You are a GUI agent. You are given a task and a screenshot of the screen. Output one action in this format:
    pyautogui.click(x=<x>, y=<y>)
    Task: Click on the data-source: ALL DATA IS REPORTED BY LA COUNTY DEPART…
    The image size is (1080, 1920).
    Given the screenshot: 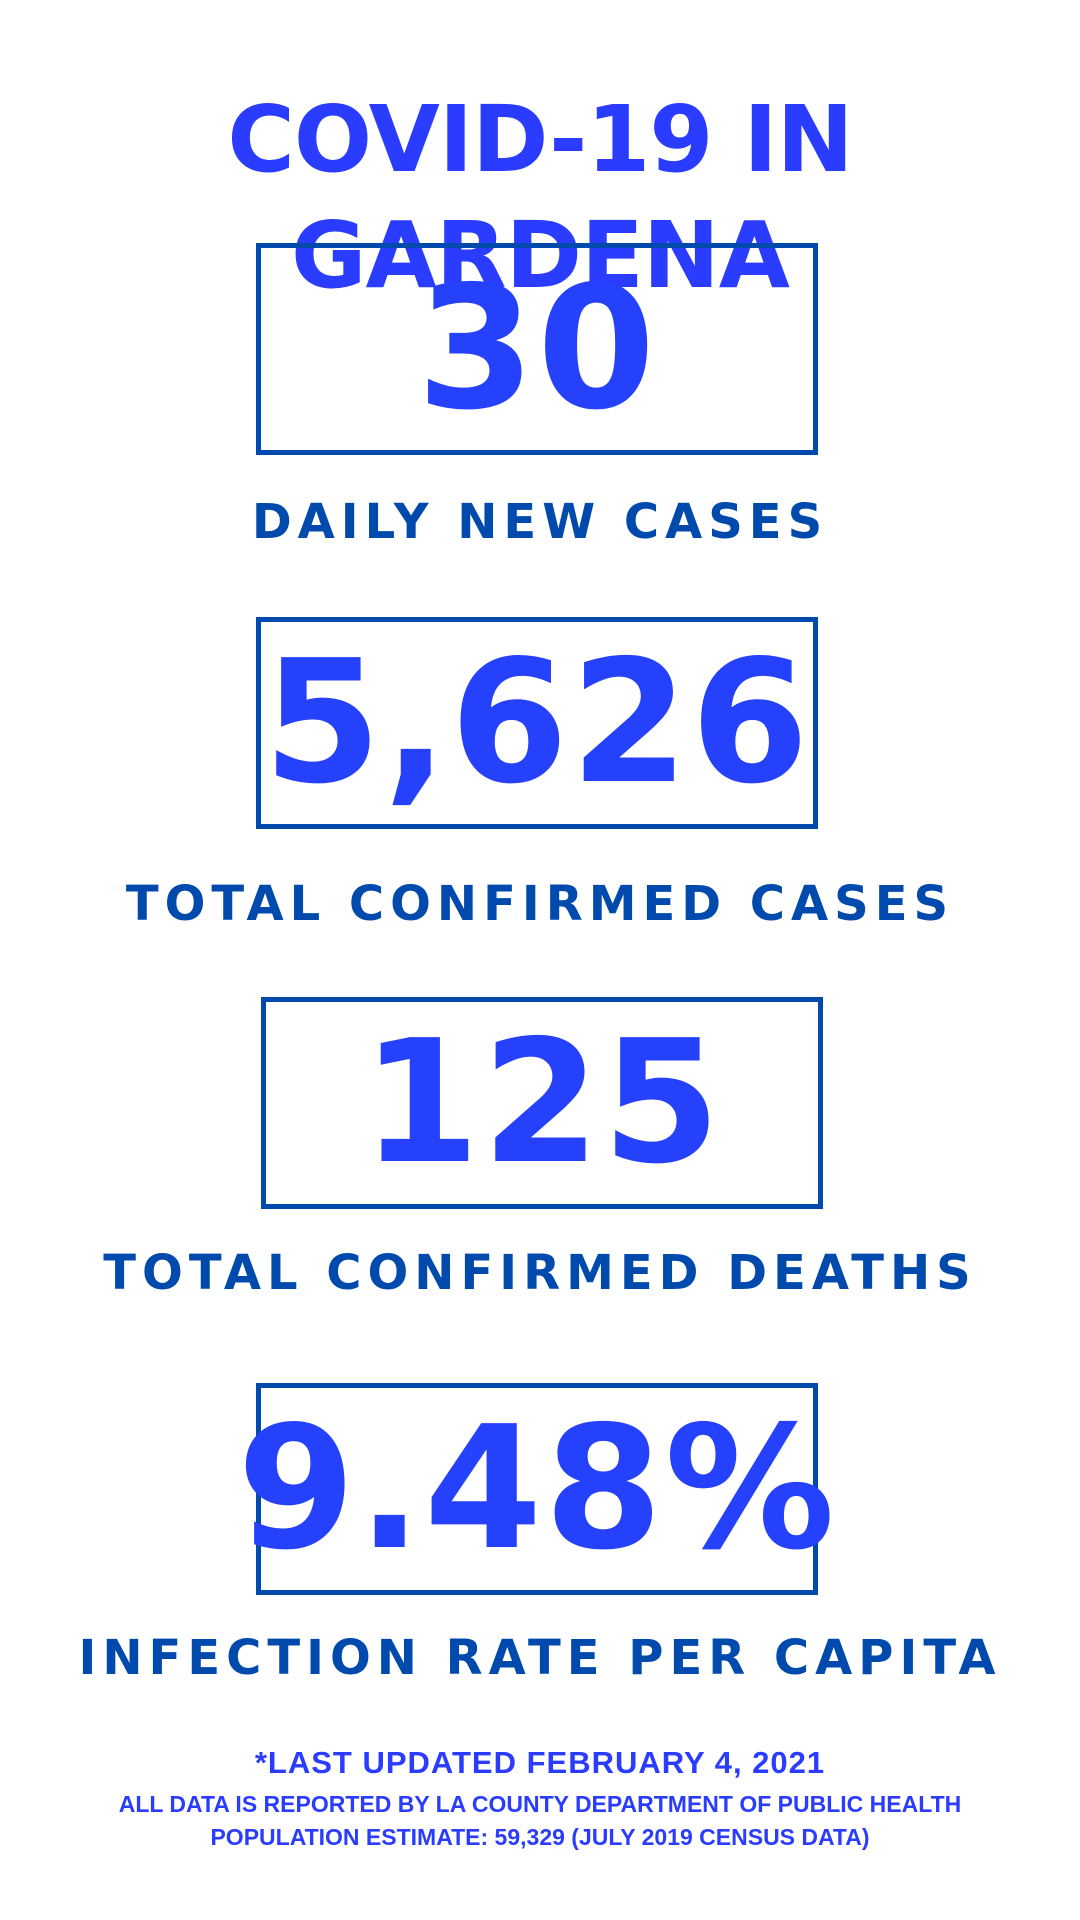 What is the action you would take?
    pyautogui.click(x=540, y=1804)
    